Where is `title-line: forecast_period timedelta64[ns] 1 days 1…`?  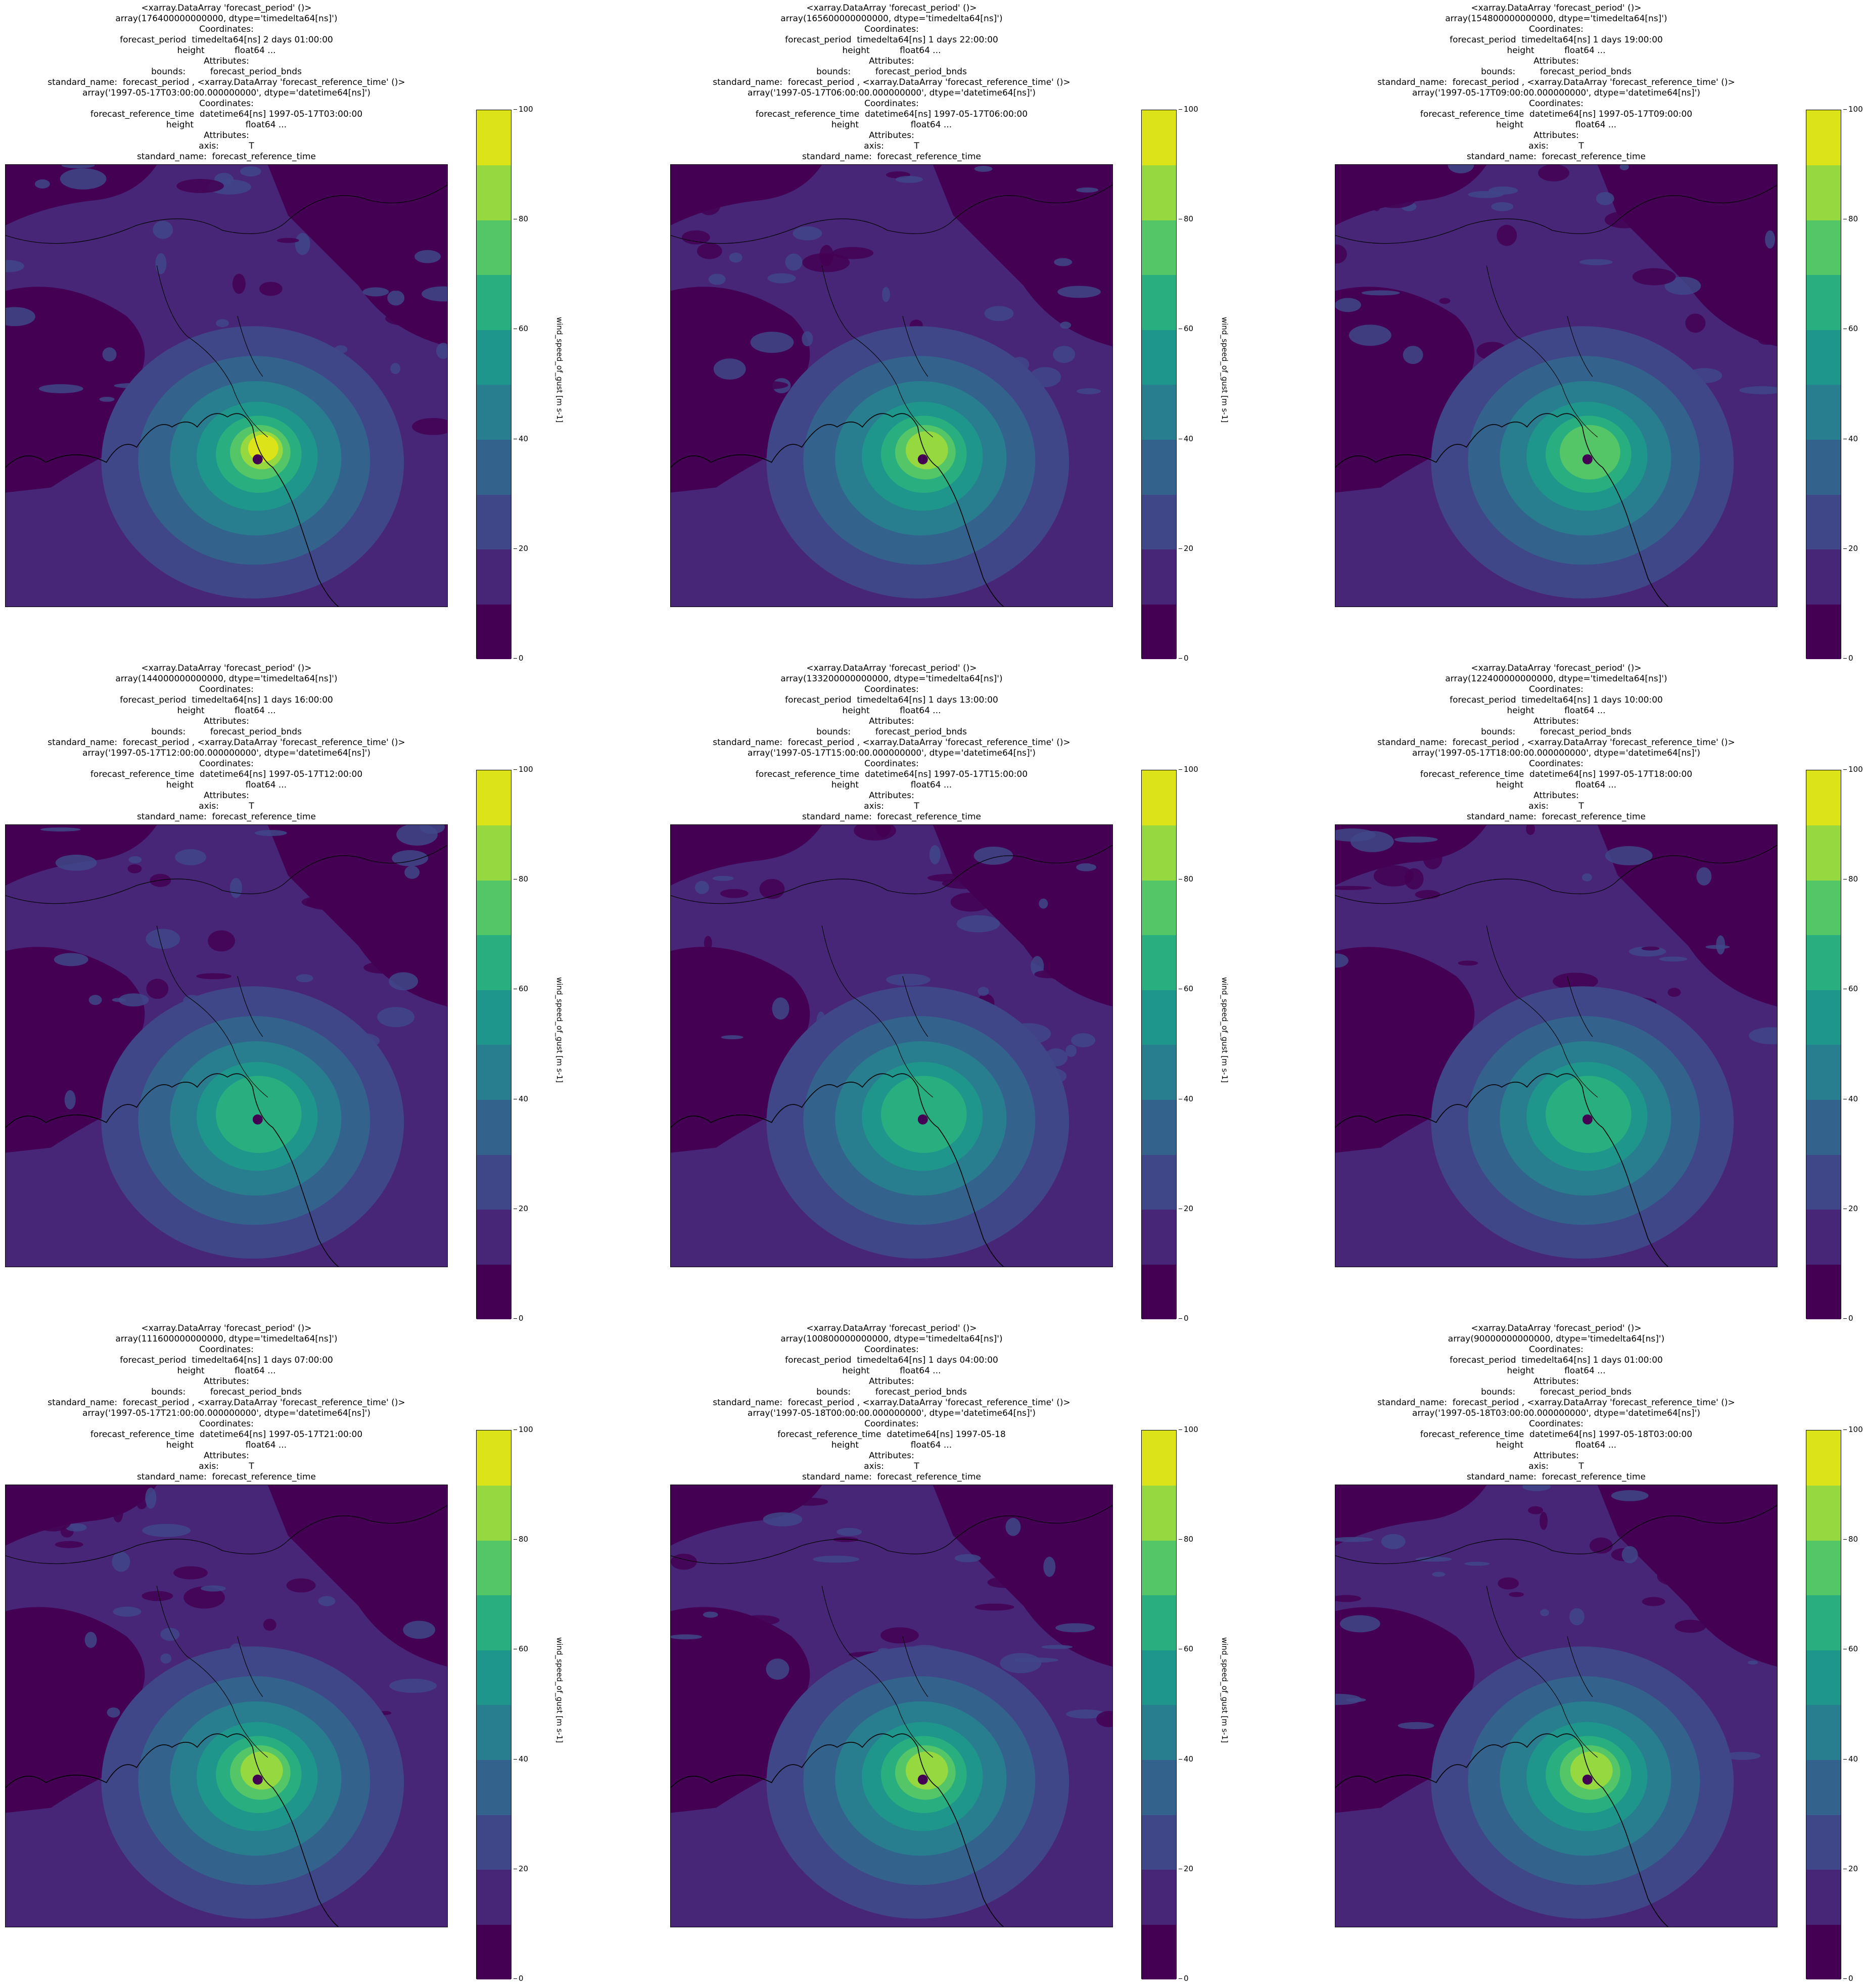 title-line: forecast_period timedelta64[ns] 1 days 1… is located at coordinates (226, 700).